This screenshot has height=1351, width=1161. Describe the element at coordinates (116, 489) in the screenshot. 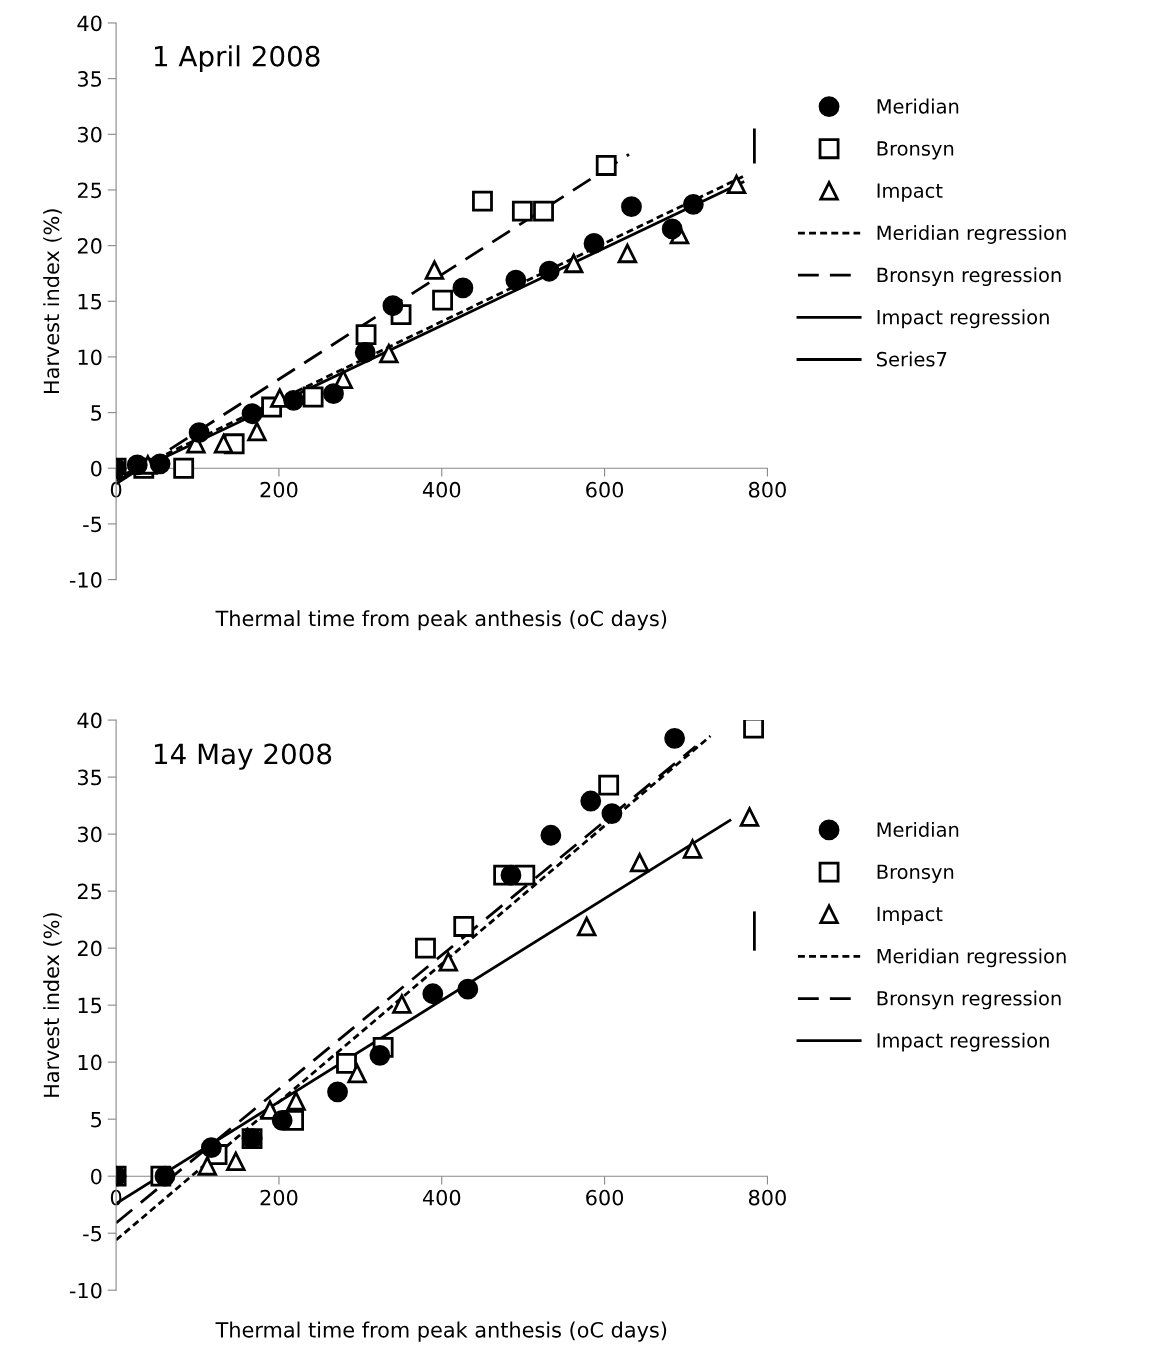

I see `x-tick-label: 0` at that location.